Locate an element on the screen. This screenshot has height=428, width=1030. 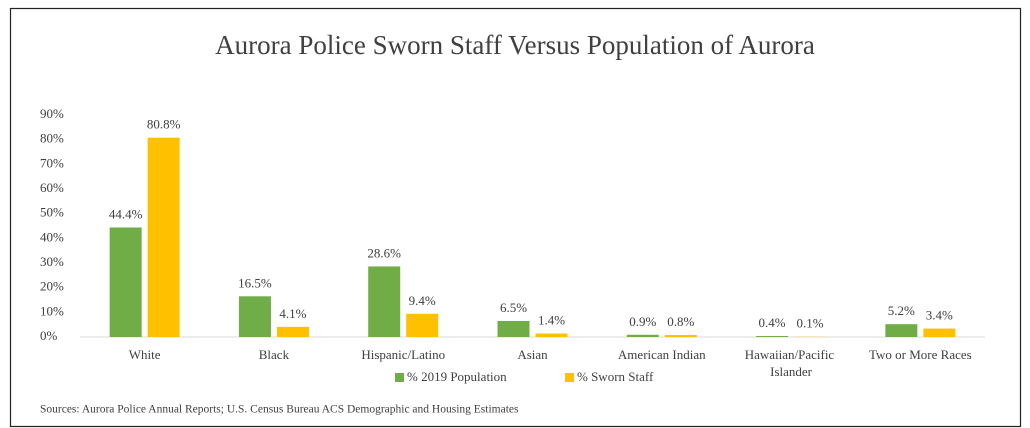
value-label: 1.4% is located at coordinates (551, 320).